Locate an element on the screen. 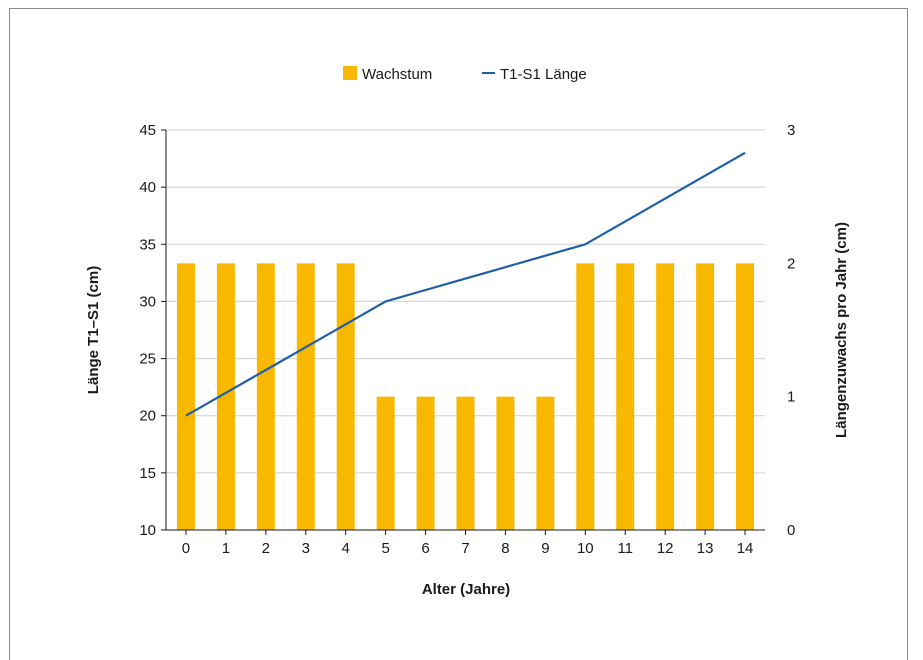 The width and height of the screenshot is (923, 660). x-tick-label: 4 is located at coordinates (346, 548).